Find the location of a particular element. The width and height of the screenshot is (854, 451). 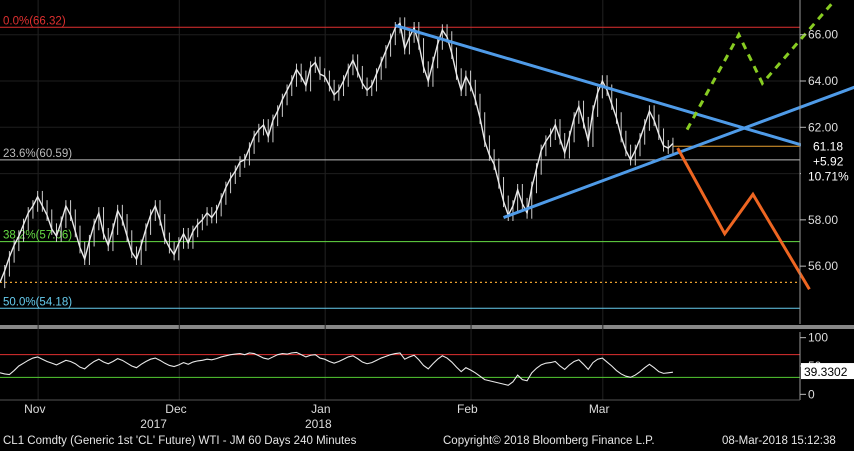

month-label: Nov is located at coordinates (34, 409).